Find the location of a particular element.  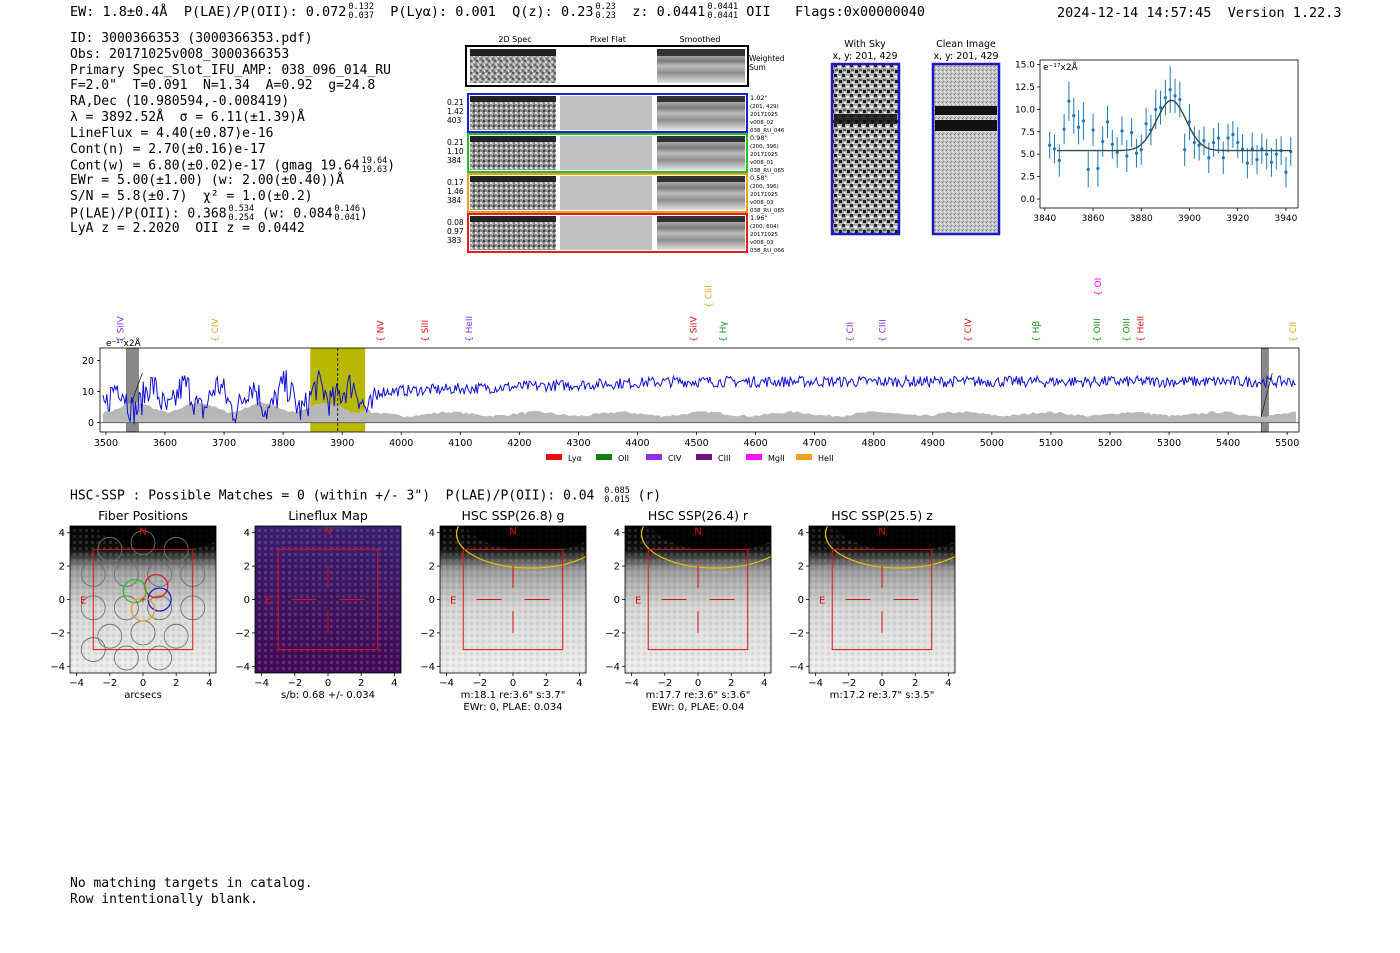

cutout-right-label: v008_02 is located at coordinates (762, 123).